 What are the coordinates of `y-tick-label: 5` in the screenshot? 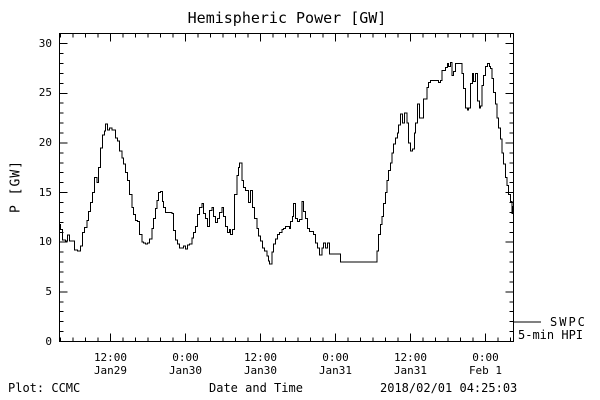 It's located at (48, 291).